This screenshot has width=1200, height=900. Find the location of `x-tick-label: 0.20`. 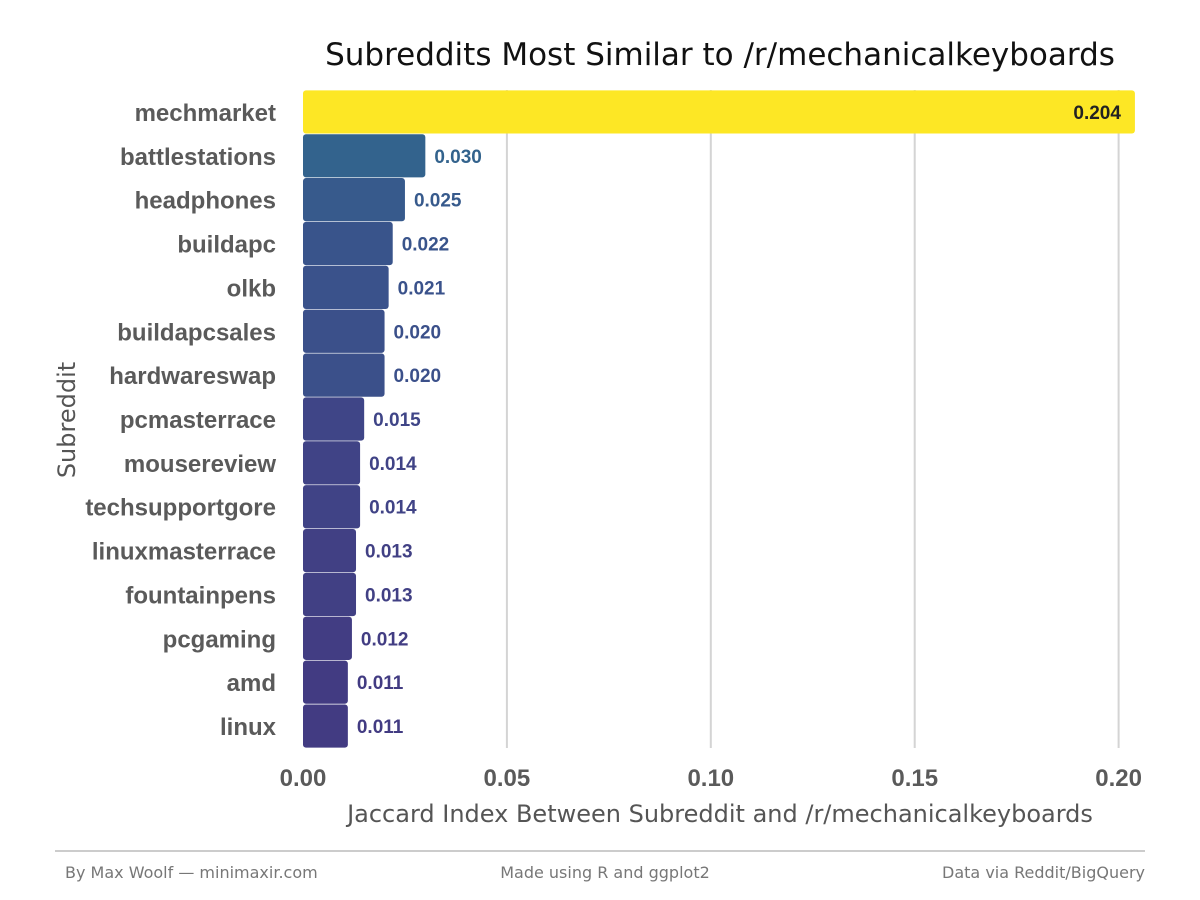

x-tick-label: 0.20 is located at coordinates (1118, 778).